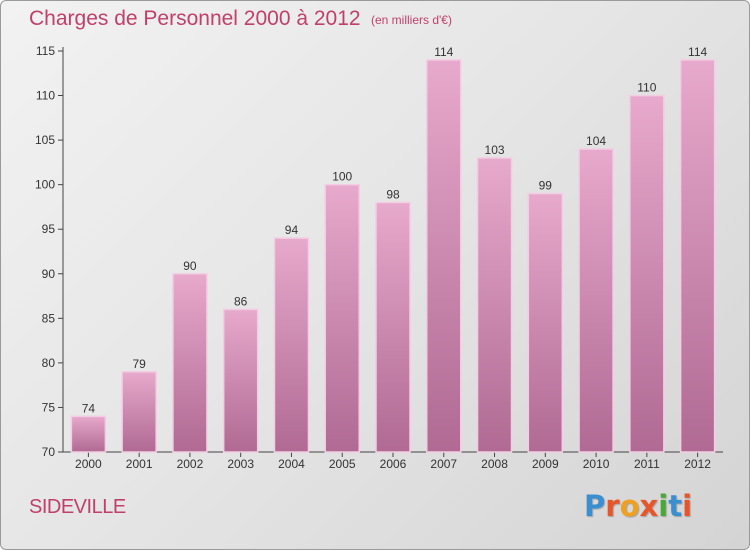 This screenshot has height=550, width=750. Describe the element at coordinates (697, 256) in the screenshot. I see `bar-2012` at that location.